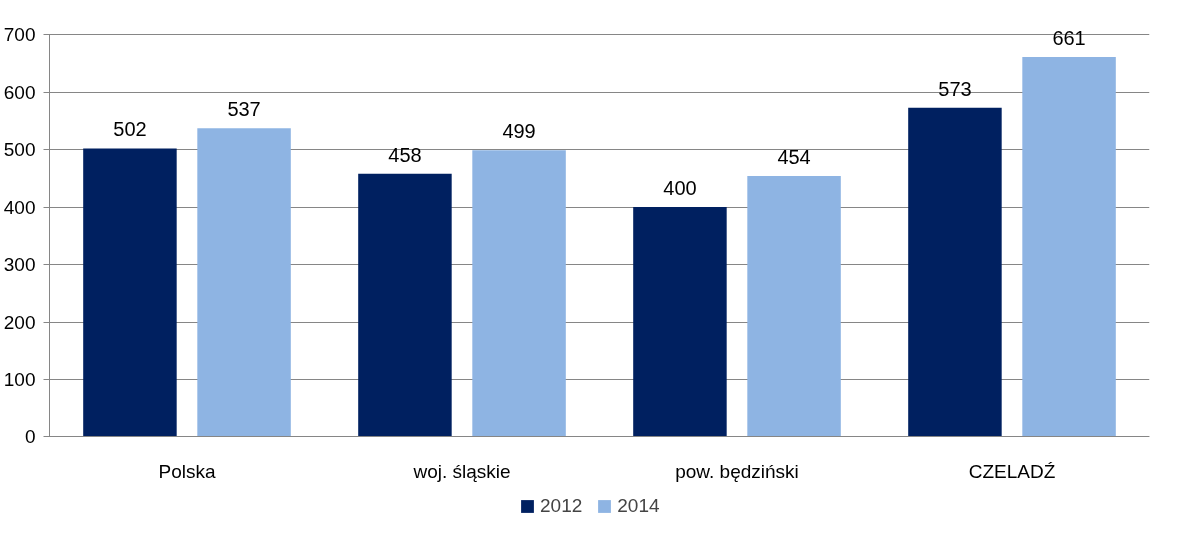  Describe the element at coordinates (19, 92) in the screenshot. I see `y-tick-label: 600` at that location.